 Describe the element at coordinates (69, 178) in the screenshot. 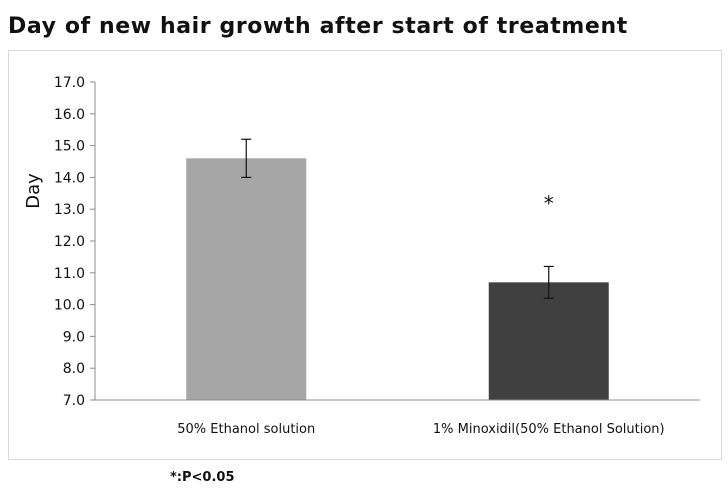

I see `y-tick-label: 14.0` at that location.